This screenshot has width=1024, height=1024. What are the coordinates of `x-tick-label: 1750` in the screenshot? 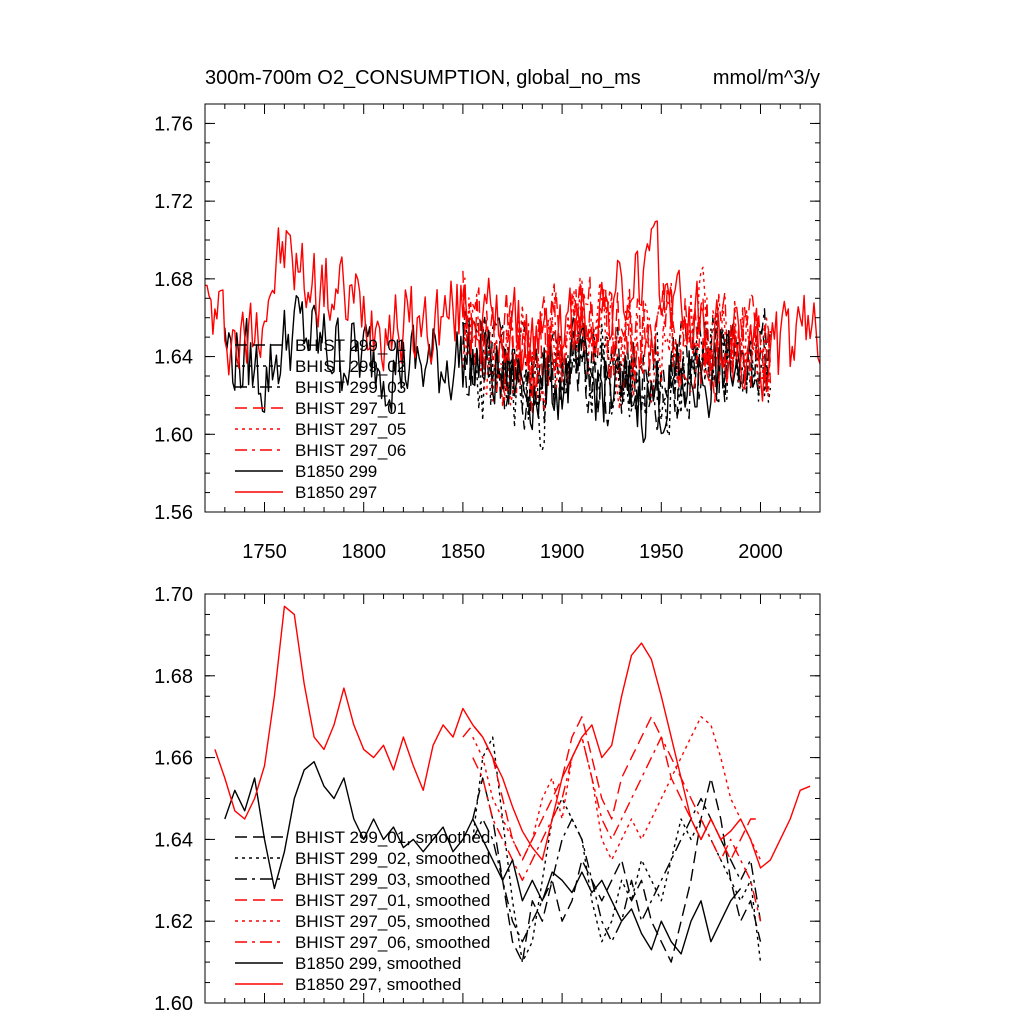 It's located at (264, 552).